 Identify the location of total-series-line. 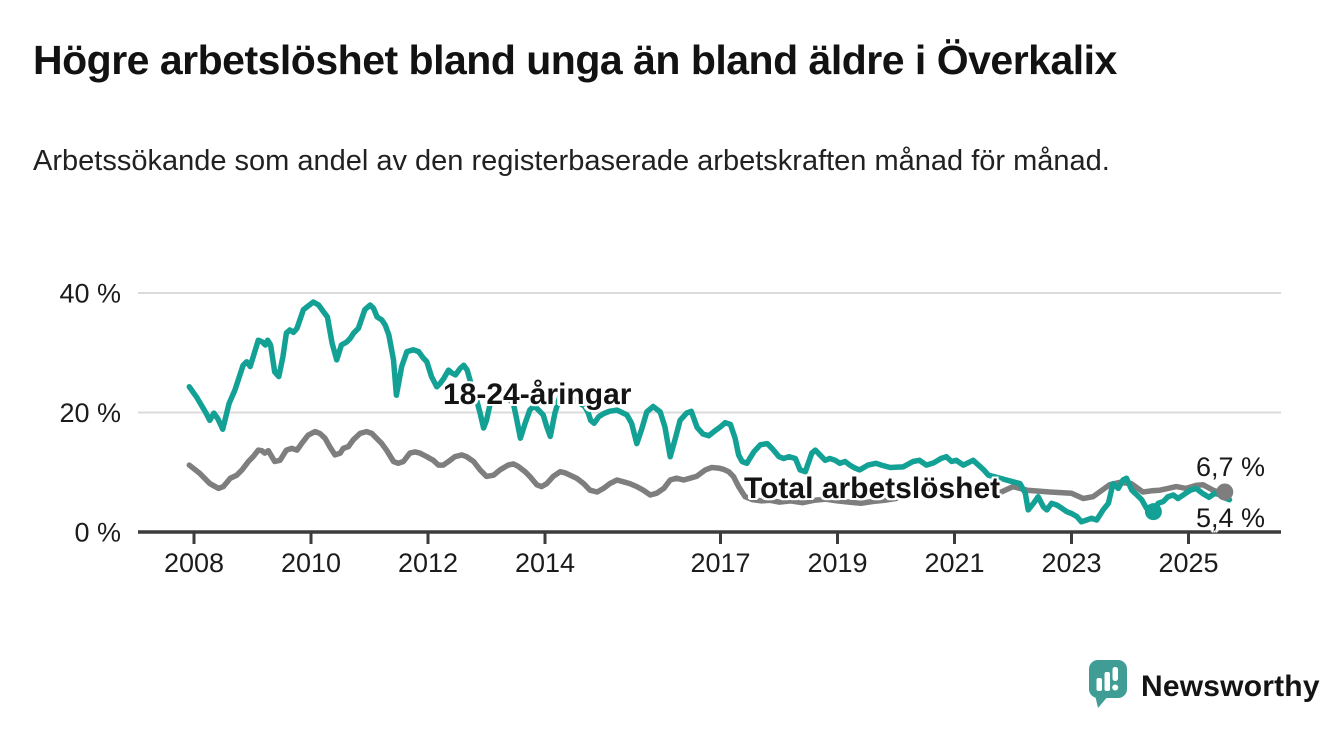
(707, 467).